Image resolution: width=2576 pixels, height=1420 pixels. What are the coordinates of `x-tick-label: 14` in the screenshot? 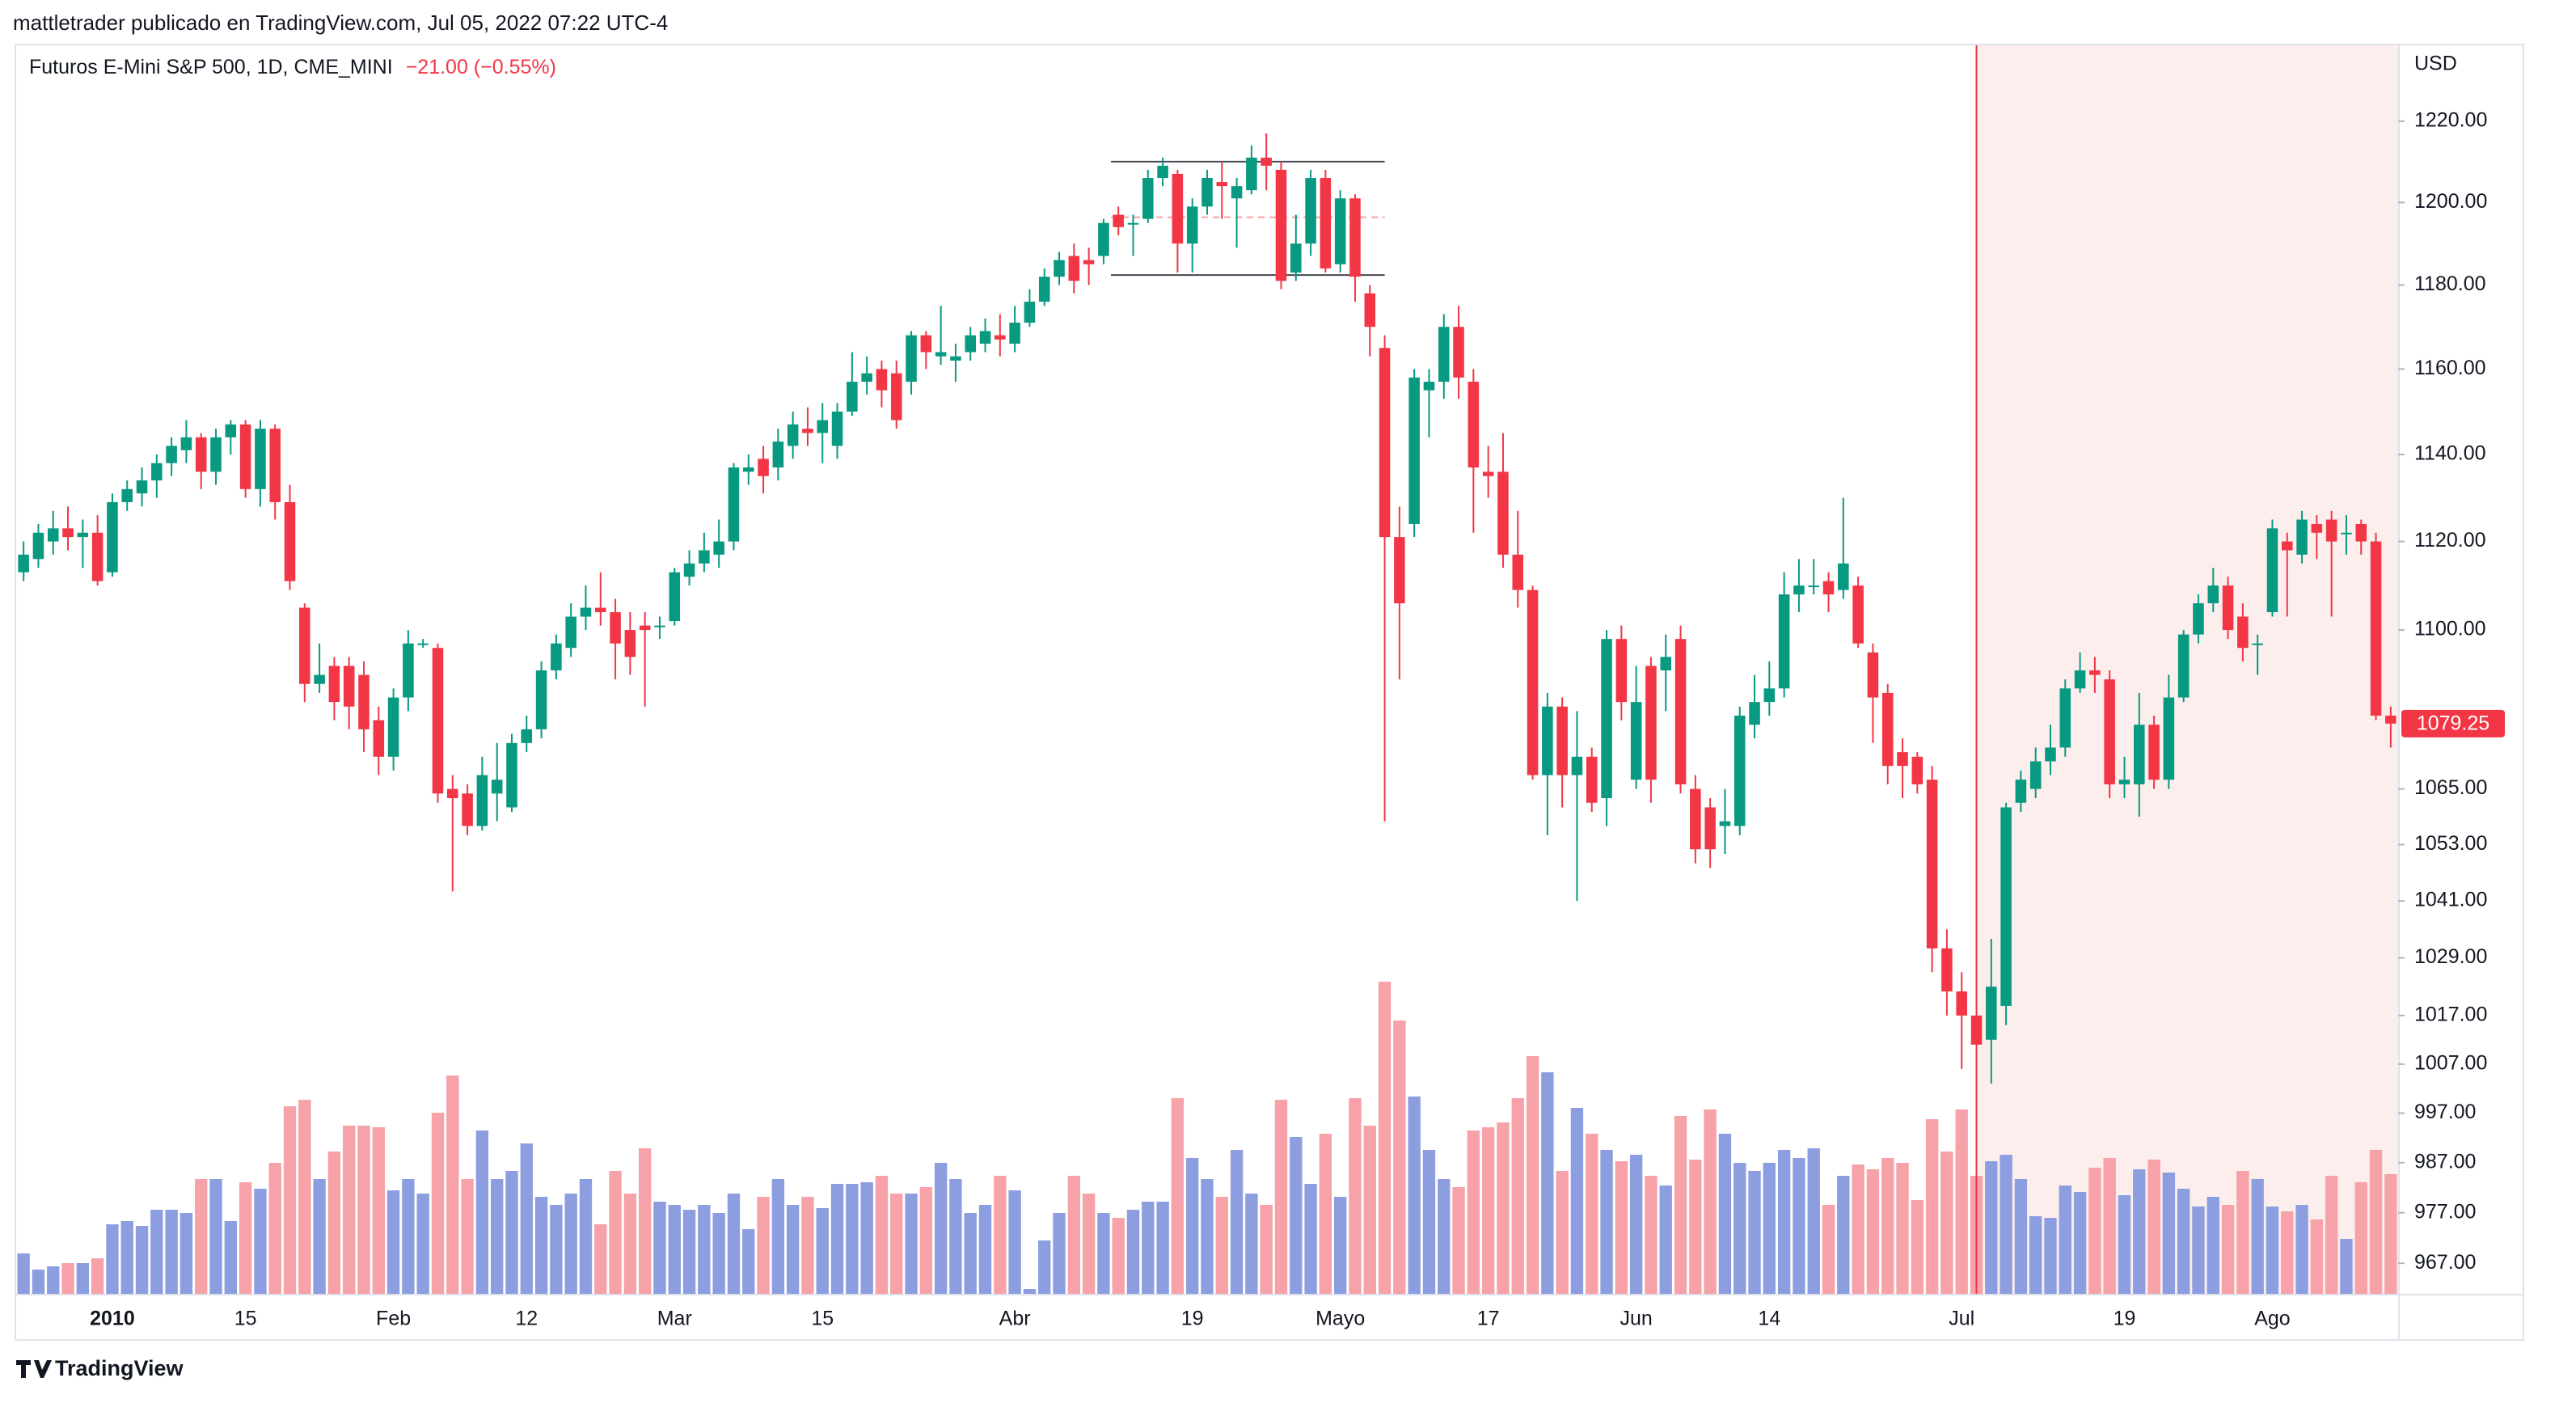 It's located at (1769, 1319).